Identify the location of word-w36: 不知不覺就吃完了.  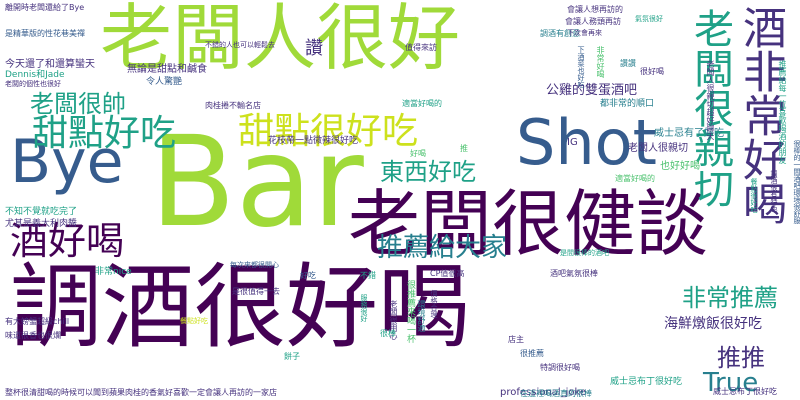
(41, 212).